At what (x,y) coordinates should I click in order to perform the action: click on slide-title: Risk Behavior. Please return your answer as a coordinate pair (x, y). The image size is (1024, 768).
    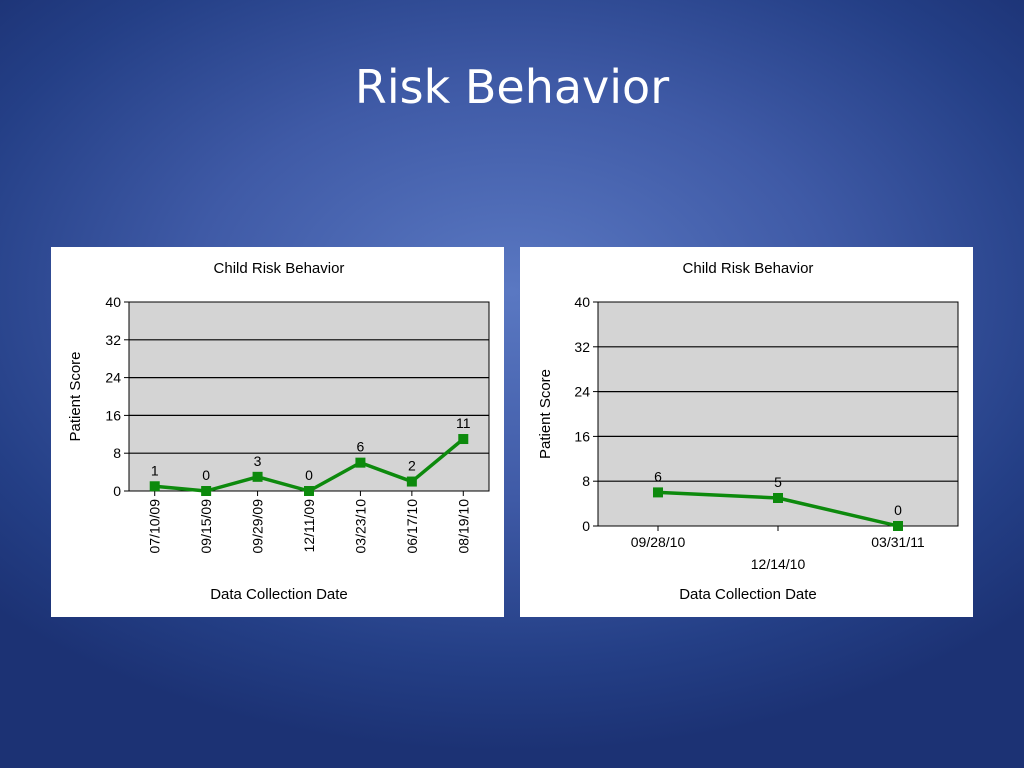
    Looking at the image, I should click on (512, 87).